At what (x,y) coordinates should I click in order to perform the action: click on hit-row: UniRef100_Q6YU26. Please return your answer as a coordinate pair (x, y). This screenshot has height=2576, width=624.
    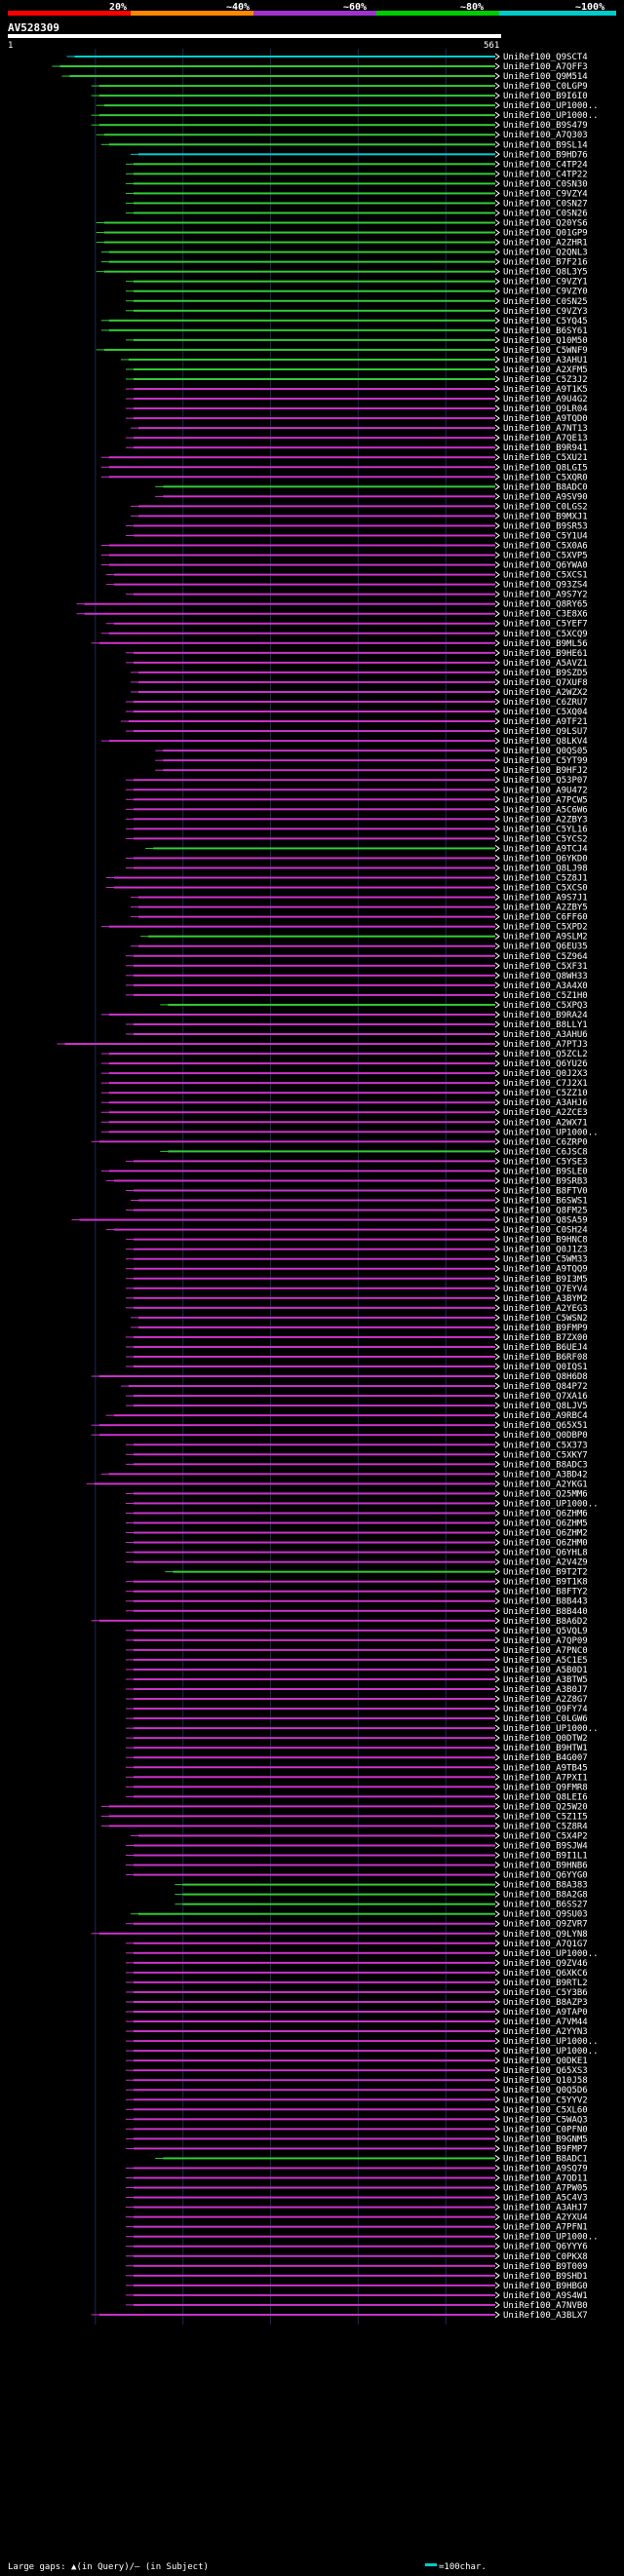
    Looking at the image, I should click on (344, 1064).